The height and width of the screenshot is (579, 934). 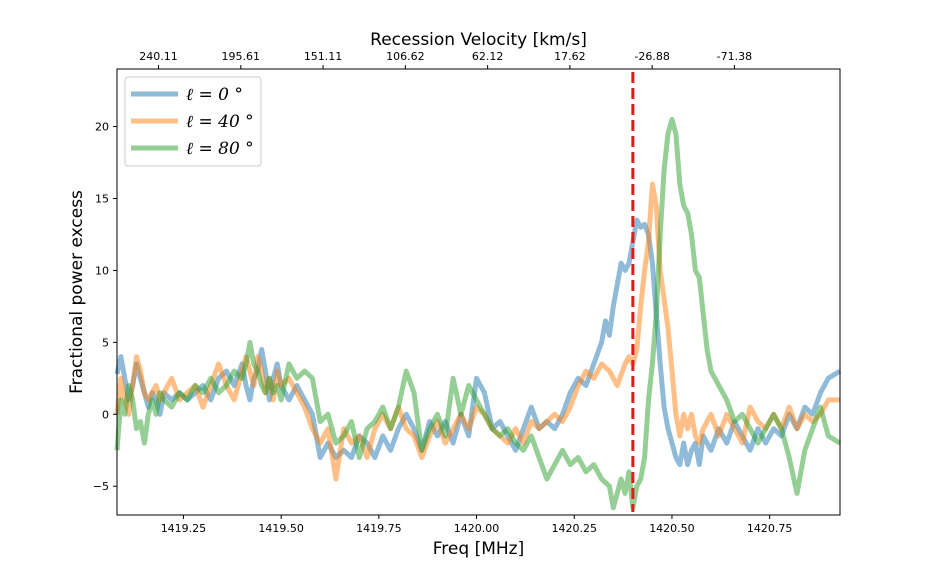 What do you see at coordinates (220, 122) in the screenshot?
I see `legend-label-l40: ℓ = 40 °` at bounding box center [220, 122].